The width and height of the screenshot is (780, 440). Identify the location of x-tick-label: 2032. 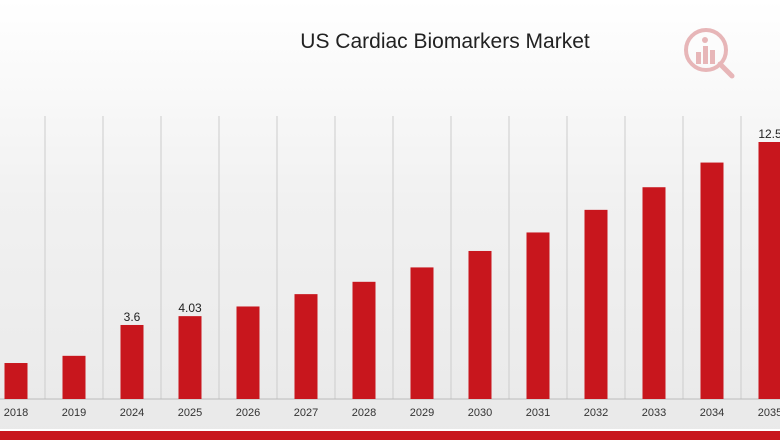
(596, 413).